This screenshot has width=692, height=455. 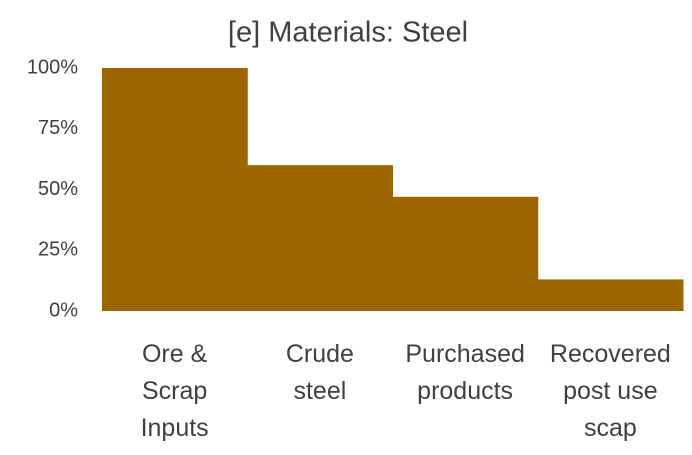 What do you see at coordinates (52, 67) in the screenshot?
I see `y-tick-label: 100%` at bounding box center [52, 67].